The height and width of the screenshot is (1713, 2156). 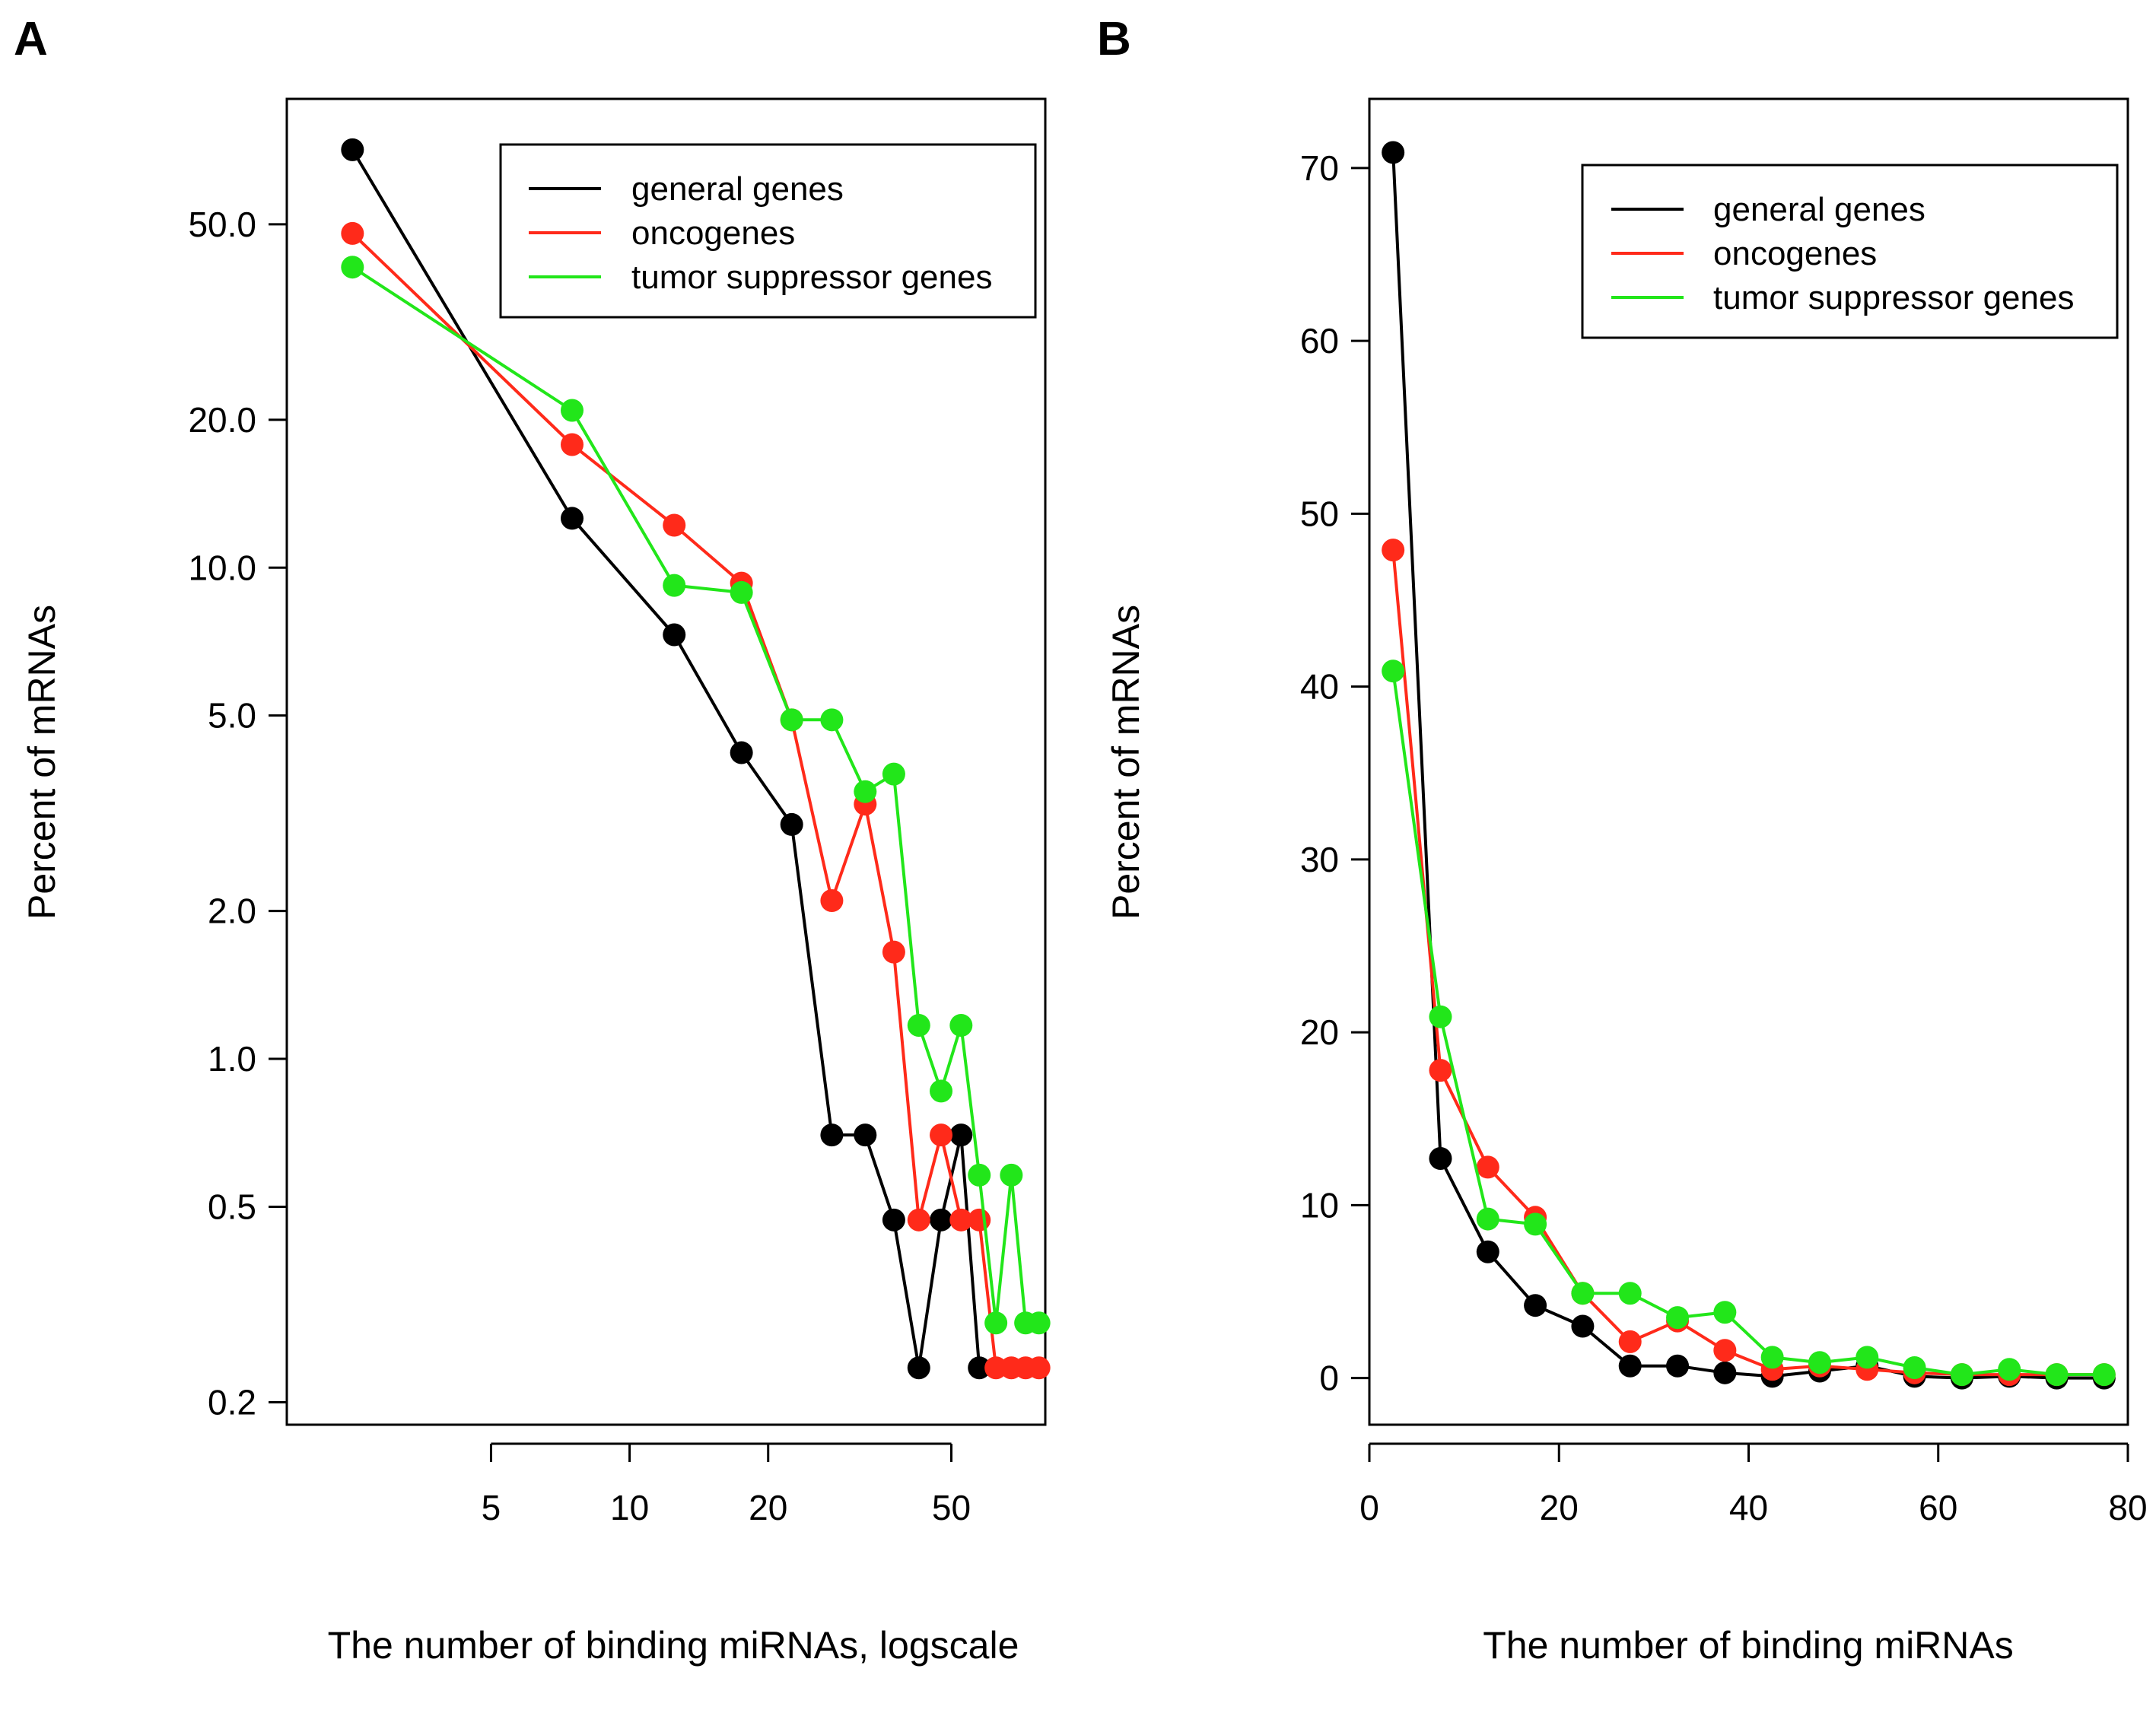 I want to click on panel-b-y-tick-label: 40, so click(x=1319, y=687).